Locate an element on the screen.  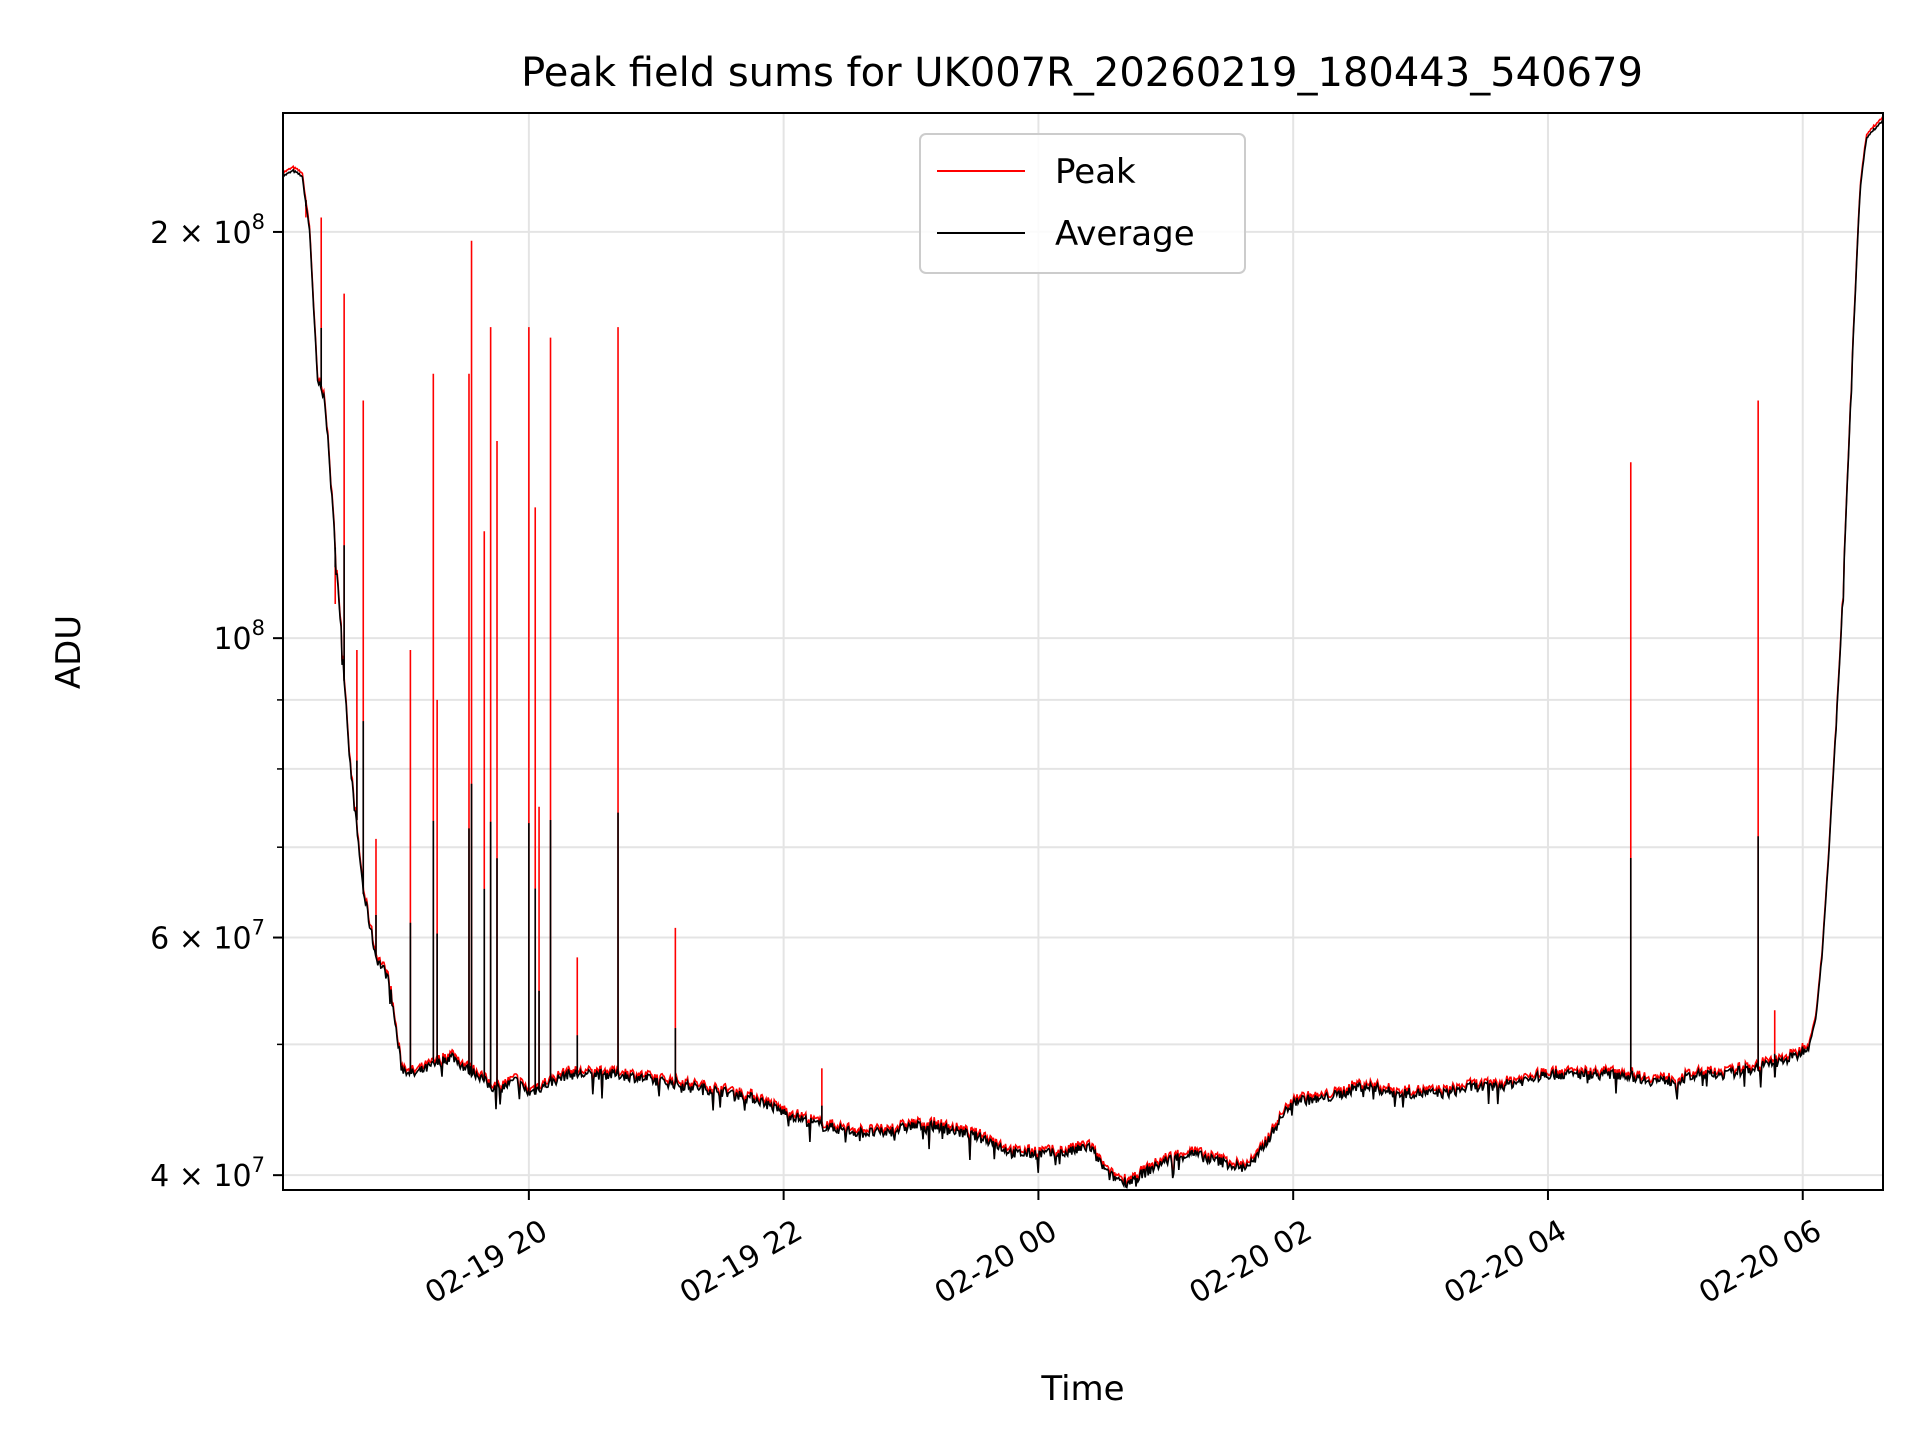
y-axis-label: ADU is located at coordinates (69, 652).